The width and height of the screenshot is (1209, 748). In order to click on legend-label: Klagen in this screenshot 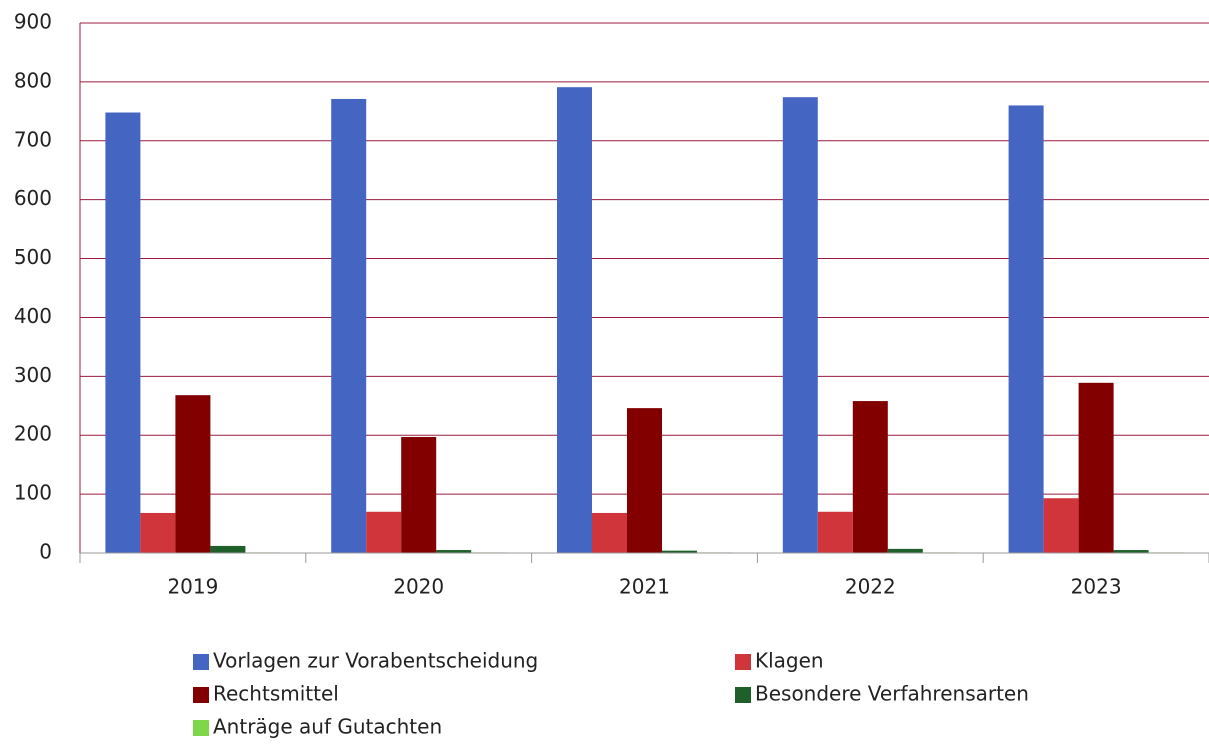, I will do `click(789, 661)`.